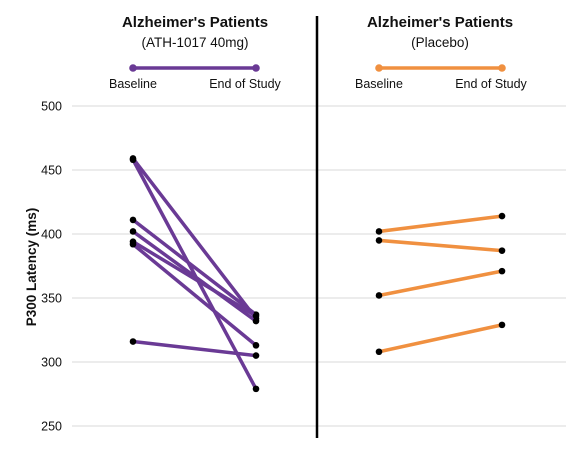 Image resolution: width=582 pixels, height=453 pixels. I want to click on y-tick-label: 250, so click(51, 427).